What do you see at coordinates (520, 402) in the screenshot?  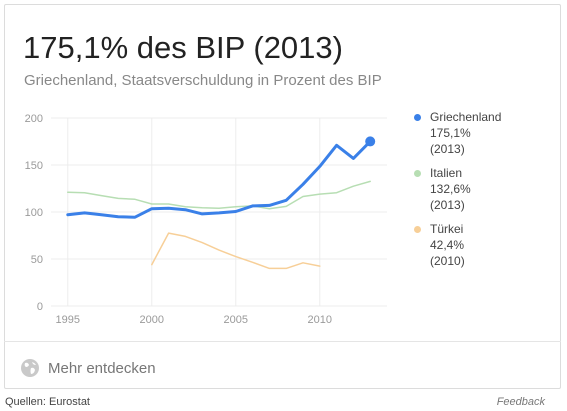 I see `feedback-link: Feedback` at bounding box center [520, 402].